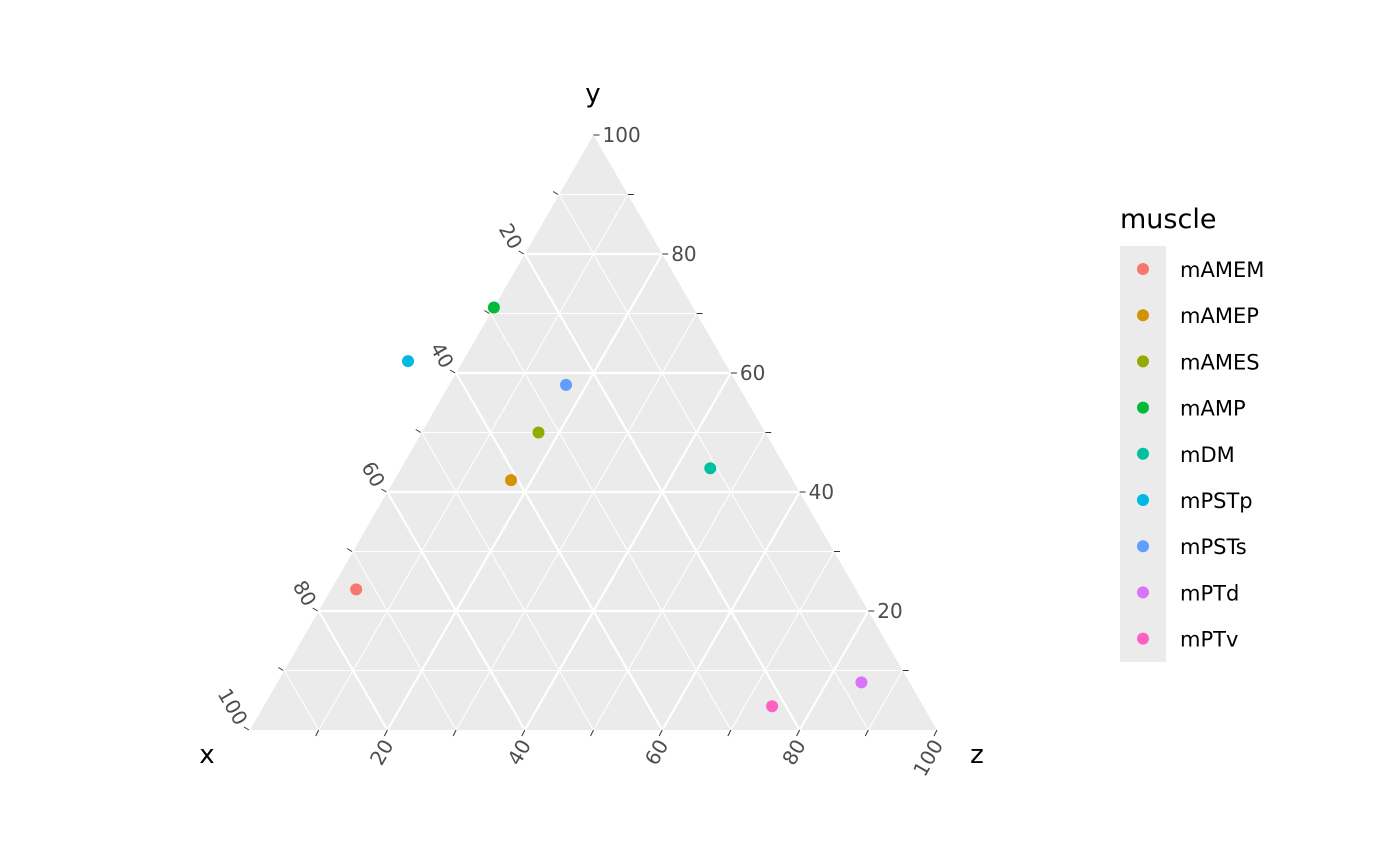 This screenshot has height=865, width=1400. I want to click on point-mDM, so click(710, 468).